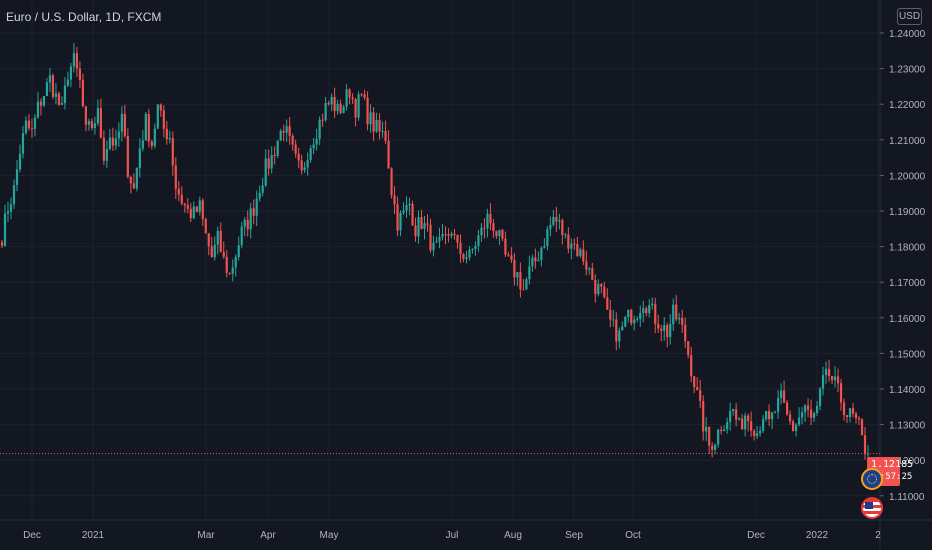 Image resolution: width=932 pixels, height=550 pixels. What do you see at coordinates (206, 535) in the screenshot?
I see `x-tick-label: Mar` at bounding box center [206, 535].